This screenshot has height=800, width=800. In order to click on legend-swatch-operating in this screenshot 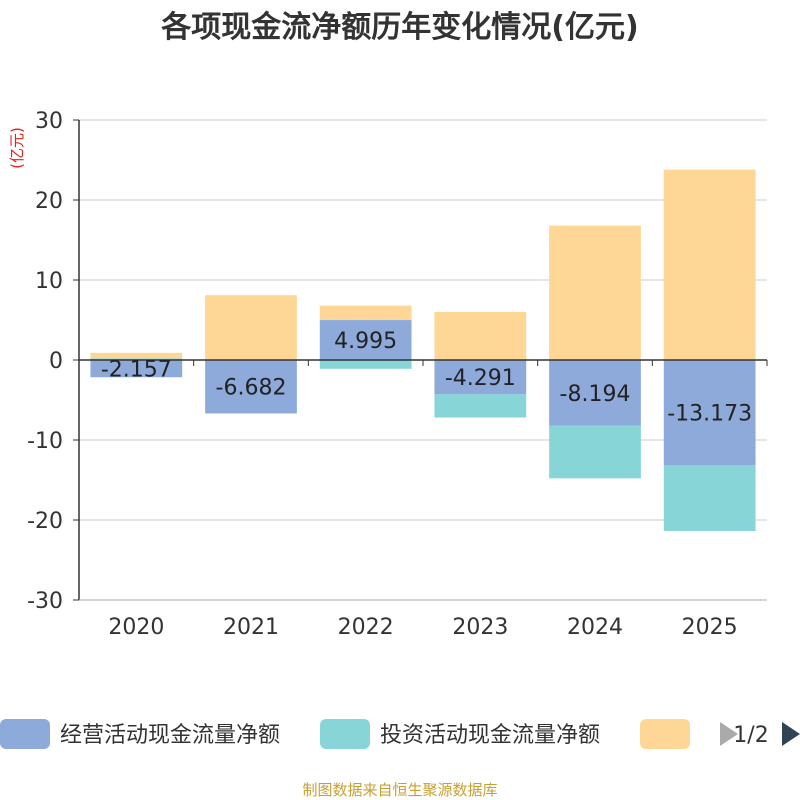, I will do `click(25, 734)`.